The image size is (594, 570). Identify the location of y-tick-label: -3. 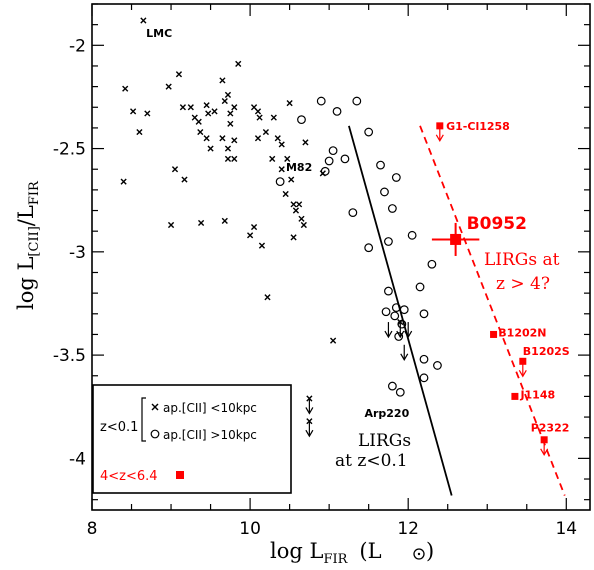
(77, 253).